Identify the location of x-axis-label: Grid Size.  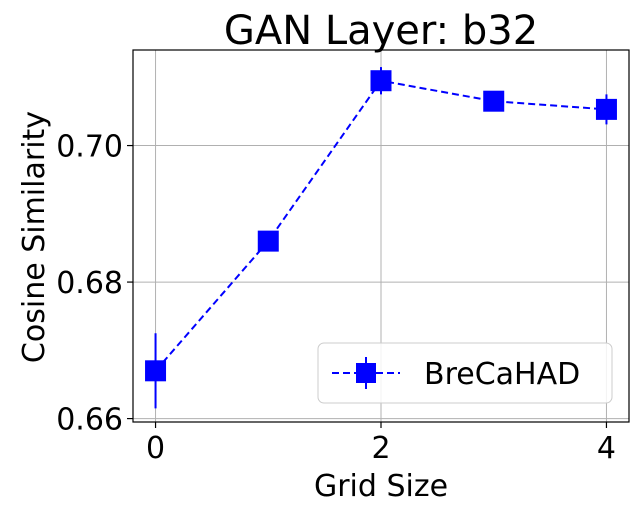
(381, 486).